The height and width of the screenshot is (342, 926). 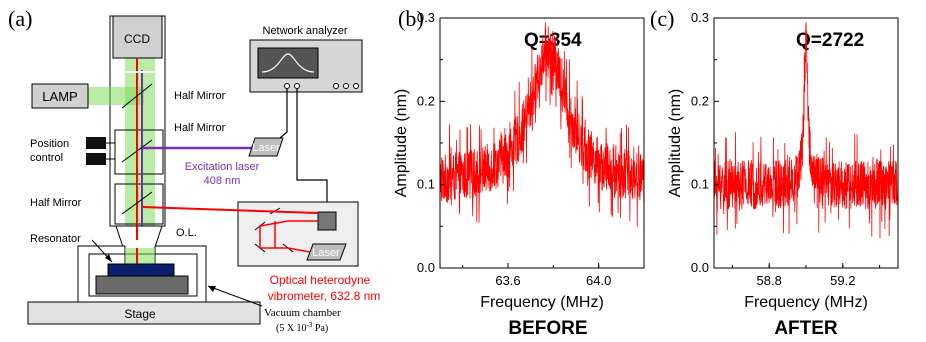 I want to click on y-tick-label-after: 0.2, so click(x=700, y=100).